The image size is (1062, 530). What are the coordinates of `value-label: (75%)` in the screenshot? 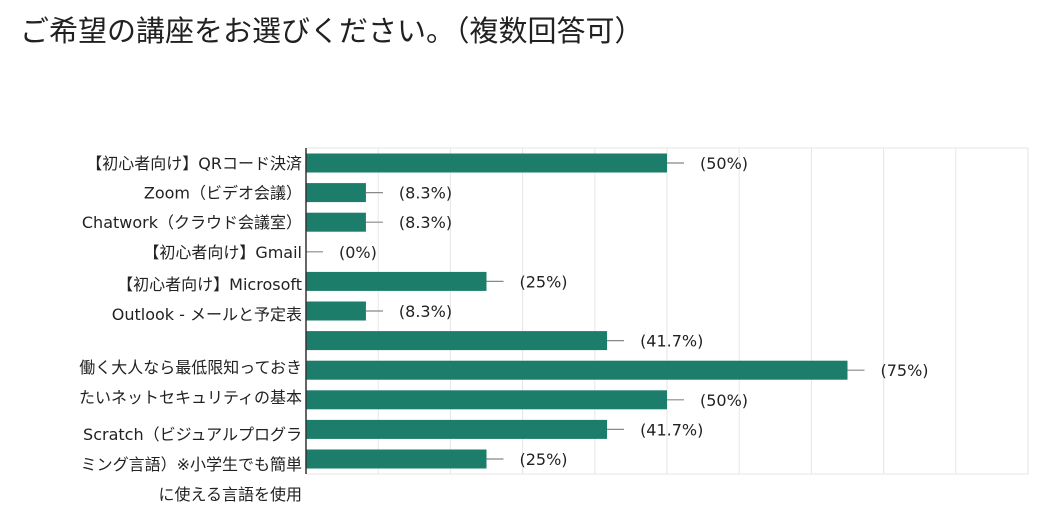 It's located at (905, 370).